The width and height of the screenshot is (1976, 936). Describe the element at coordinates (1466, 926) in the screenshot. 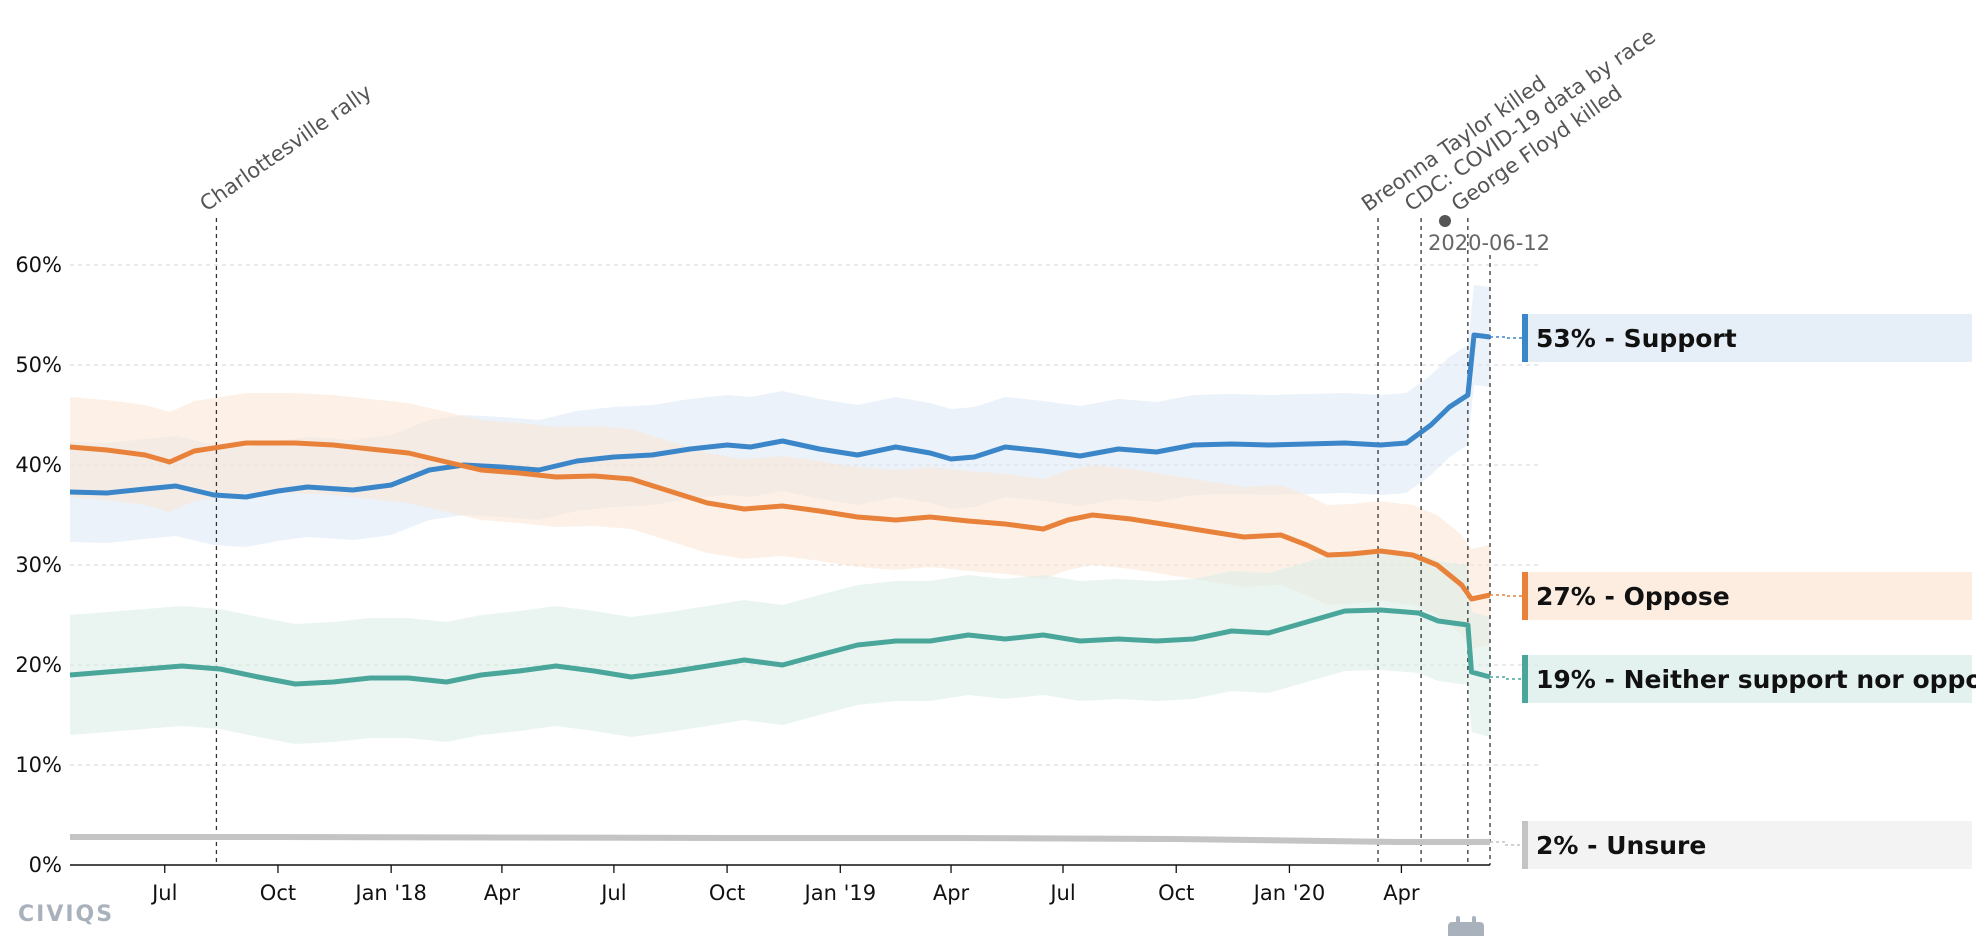

I see `calendar-icon` at that location.